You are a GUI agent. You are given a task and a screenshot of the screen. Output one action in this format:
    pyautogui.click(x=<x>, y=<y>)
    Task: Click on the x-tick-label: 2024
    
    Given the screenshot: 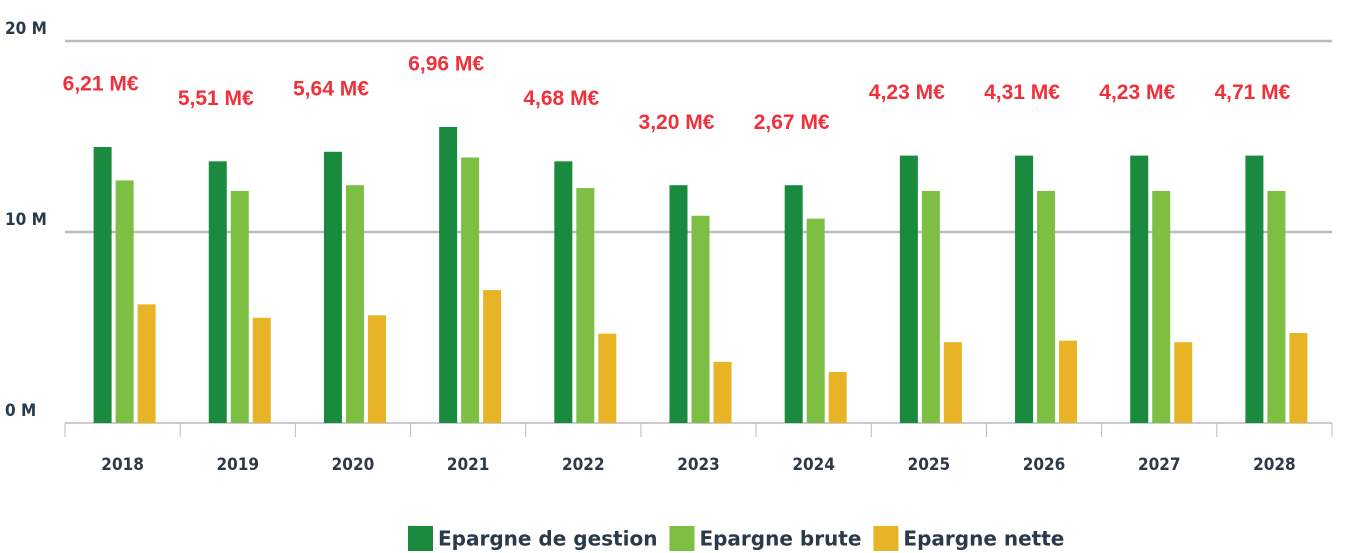 What is the action you would take?
    pyautogui.click(x=813, y=465)
    